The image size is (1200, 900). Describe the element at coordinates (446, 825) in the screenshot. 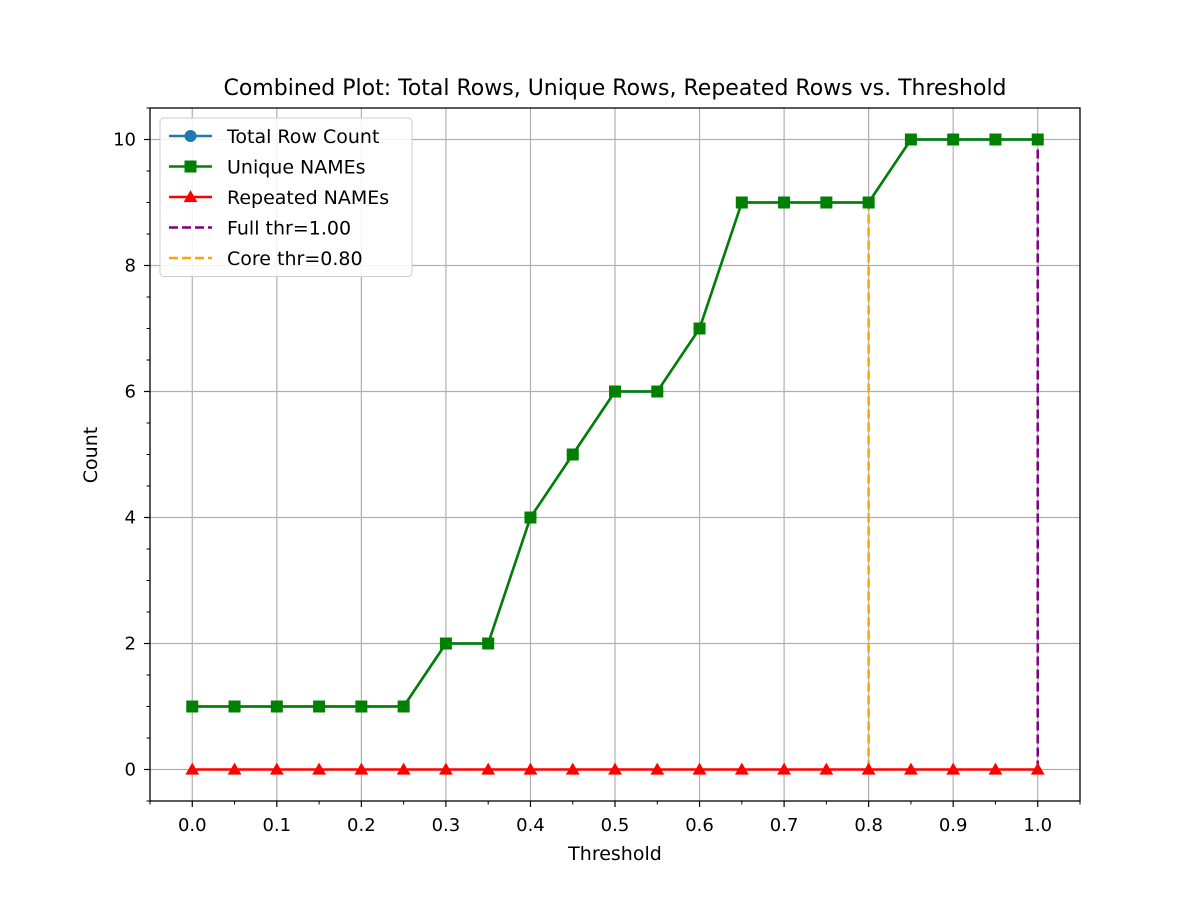

I see `x-tick-label: 0.3` at that location.